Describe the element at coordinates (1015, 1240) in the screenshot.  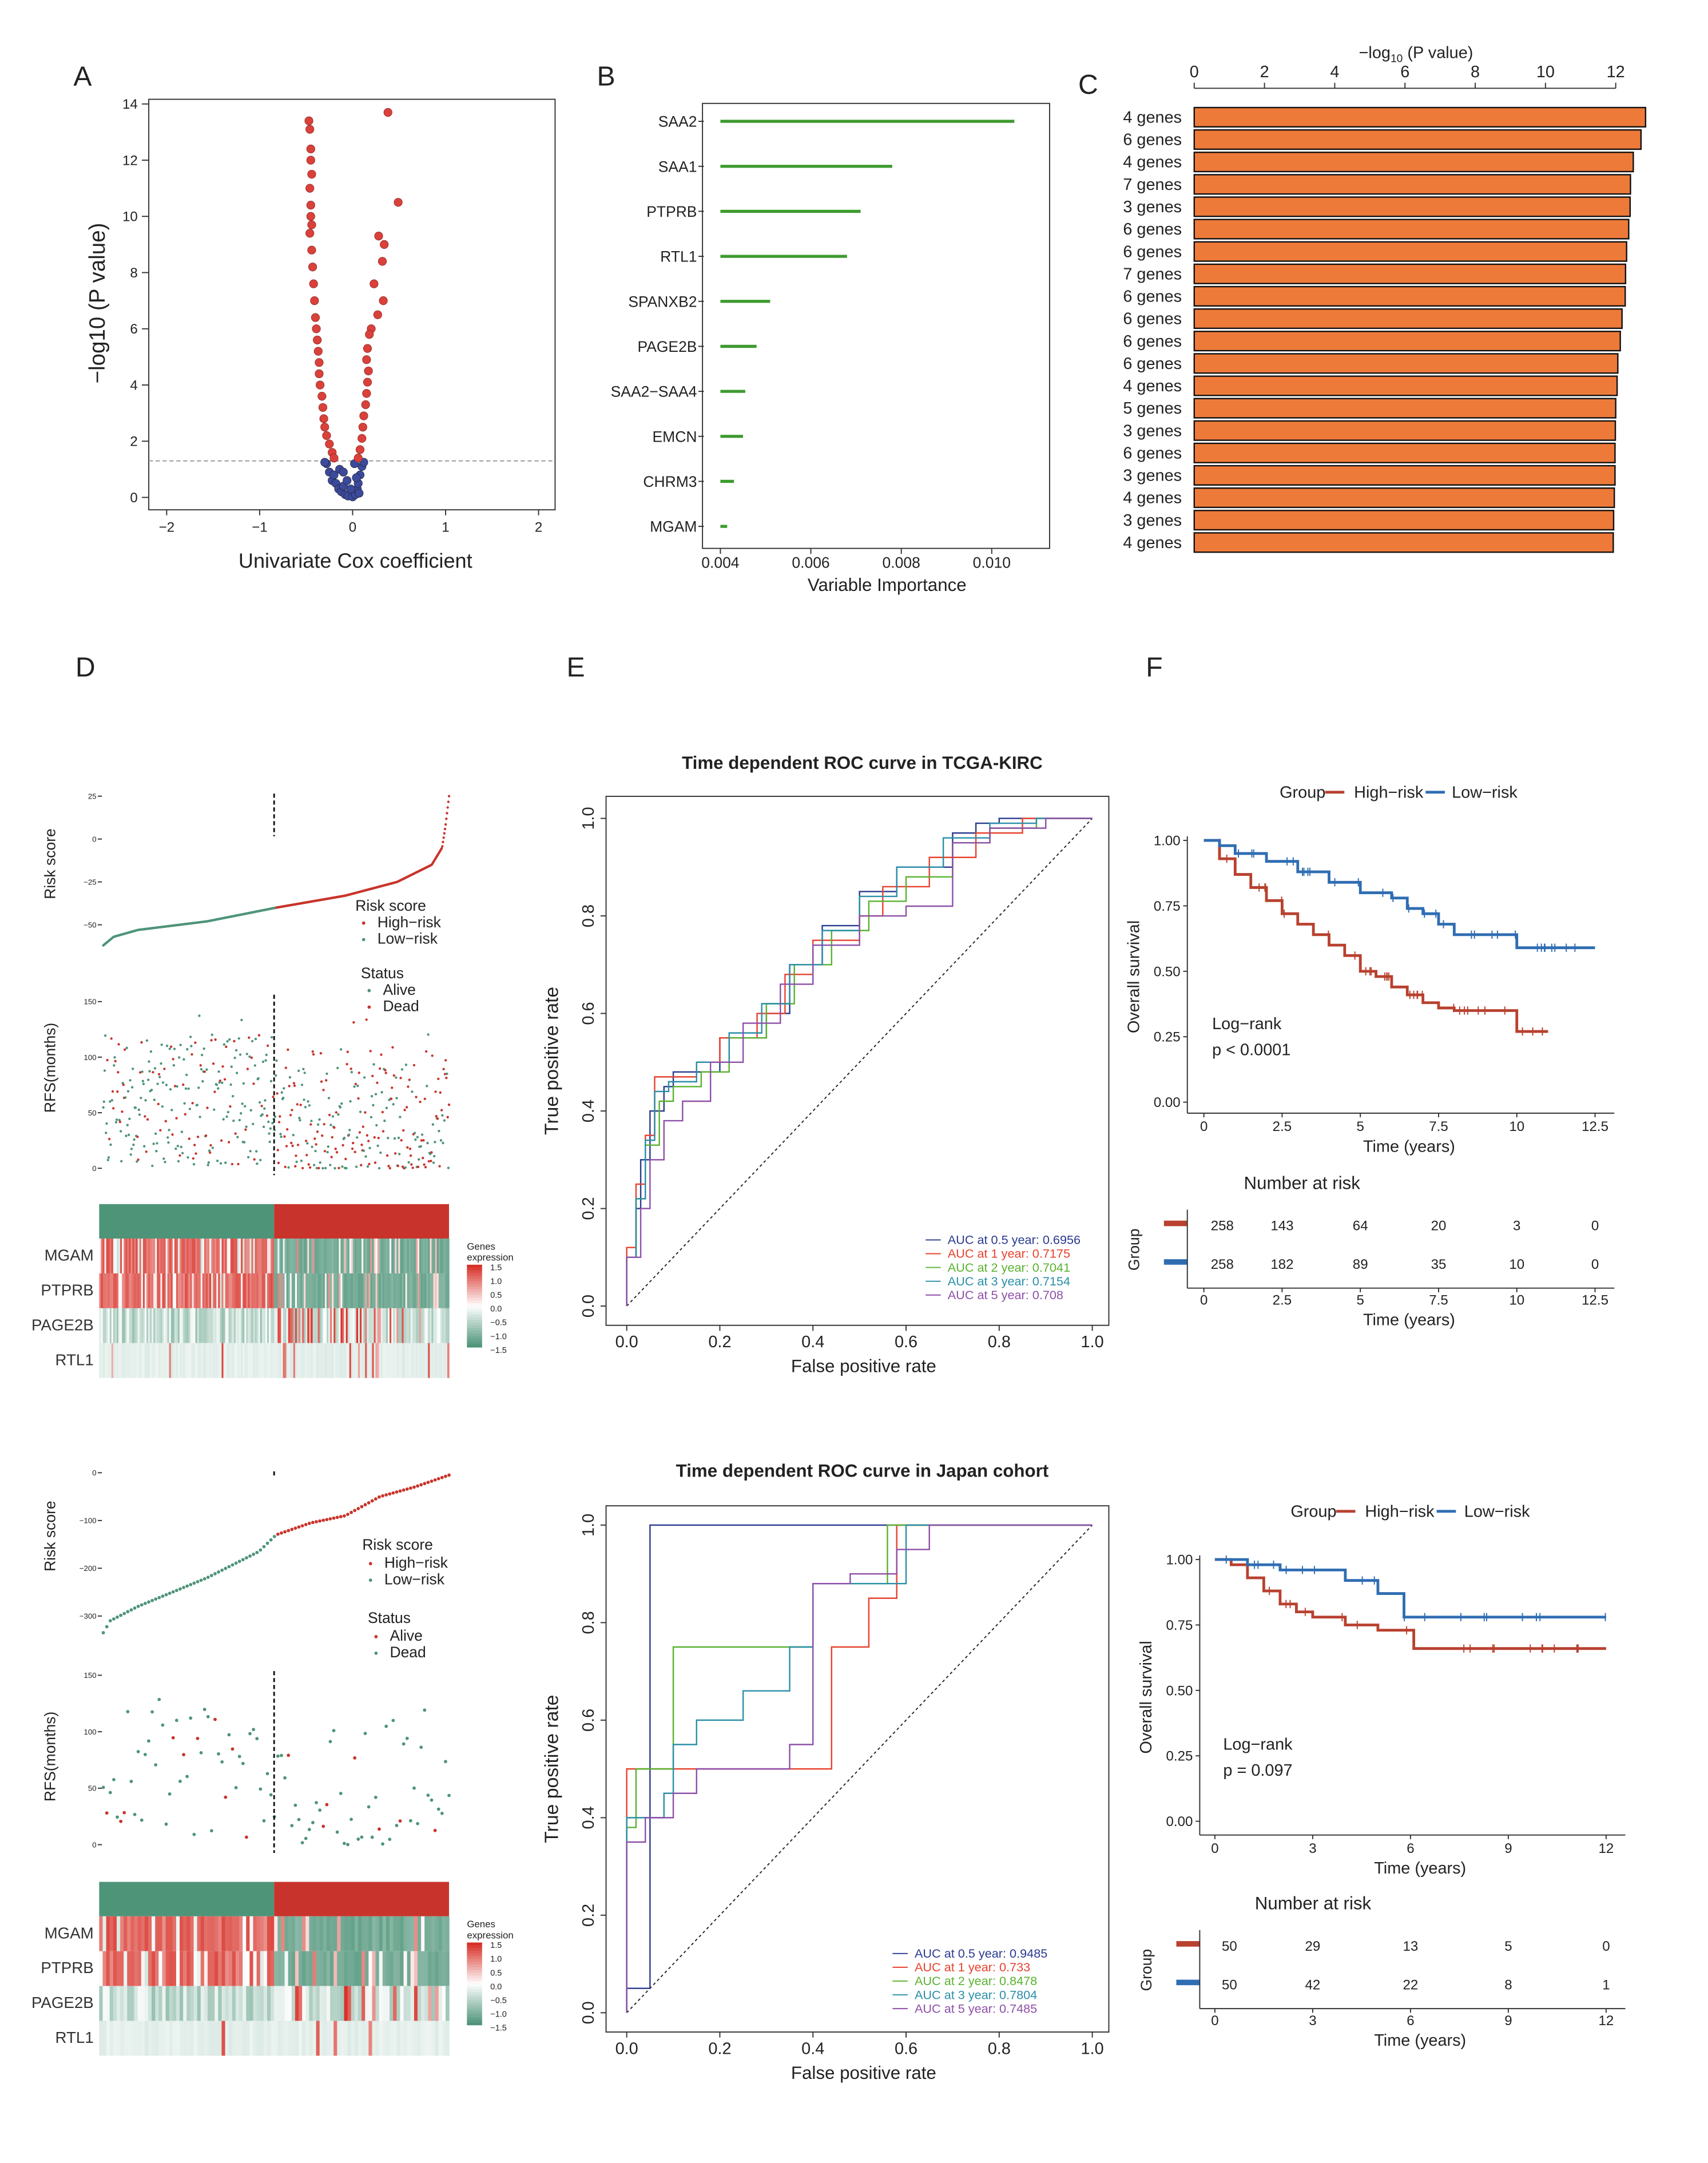
I see `legend-label: AUC at 0.5 year: 0.6956` at that location.